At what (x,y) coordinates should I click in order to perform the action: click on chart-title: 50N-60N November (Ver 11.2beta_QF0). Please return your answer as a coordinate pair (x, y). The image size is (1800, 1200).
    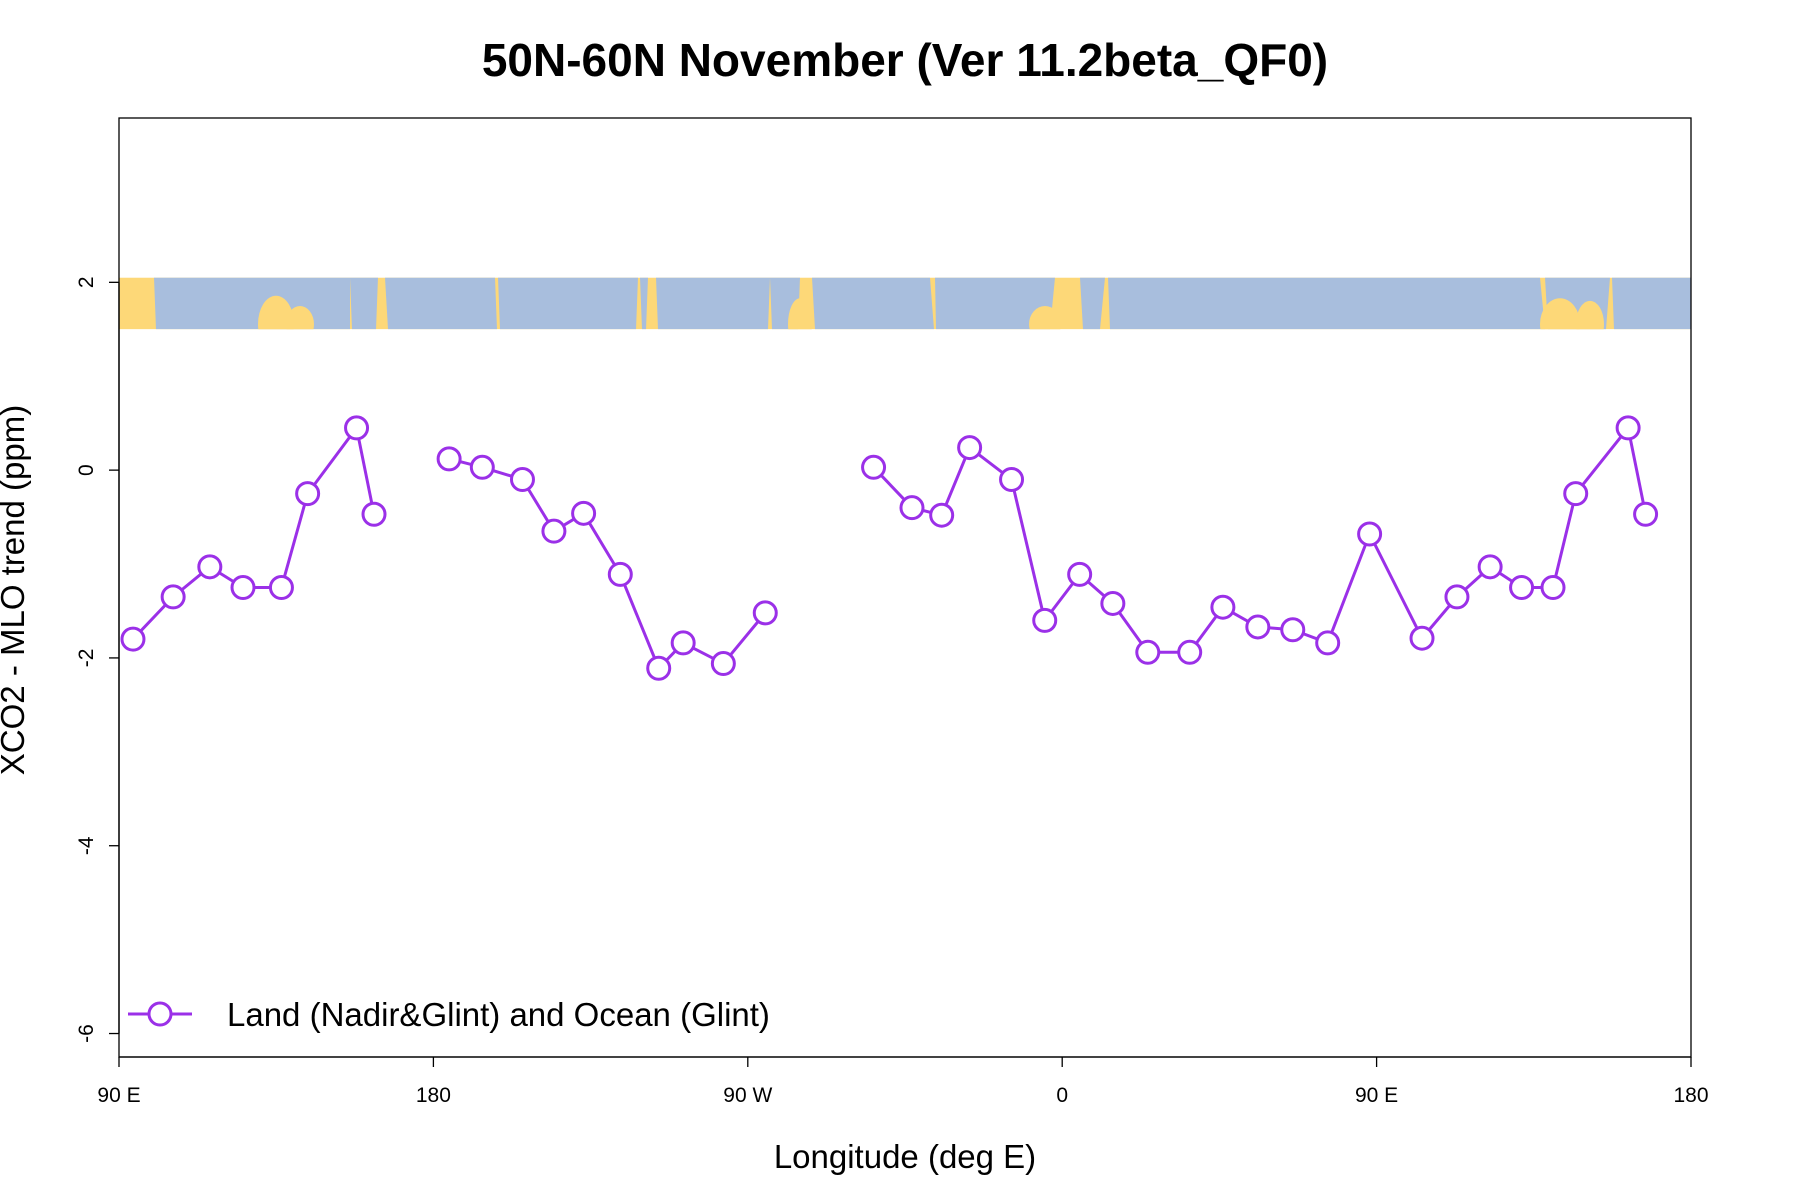
    Looking at the image, I should click on (905, 60).